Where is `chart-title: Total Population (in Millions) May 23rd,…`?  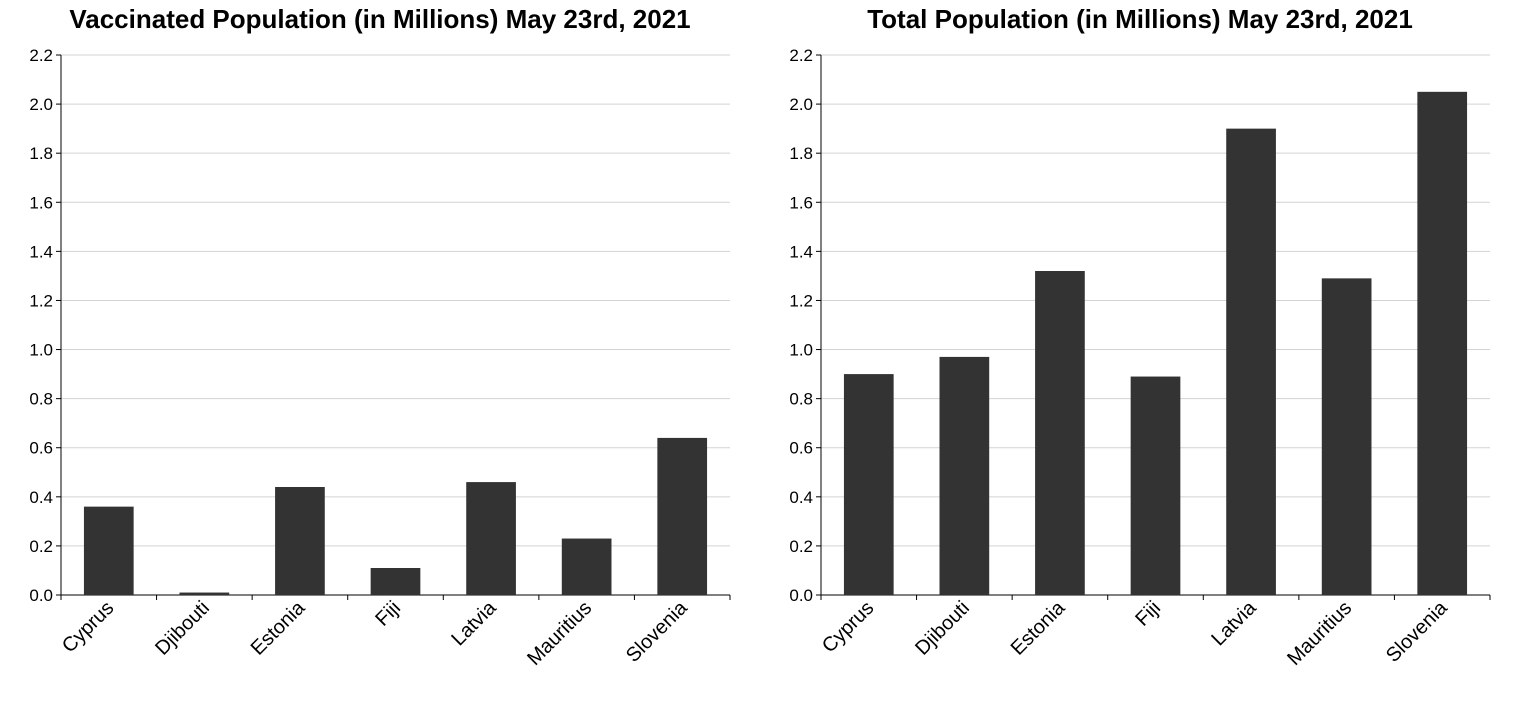 chart-title: Total Population (in Millions) May 23rd,… is located at coordinates (1140, 19).